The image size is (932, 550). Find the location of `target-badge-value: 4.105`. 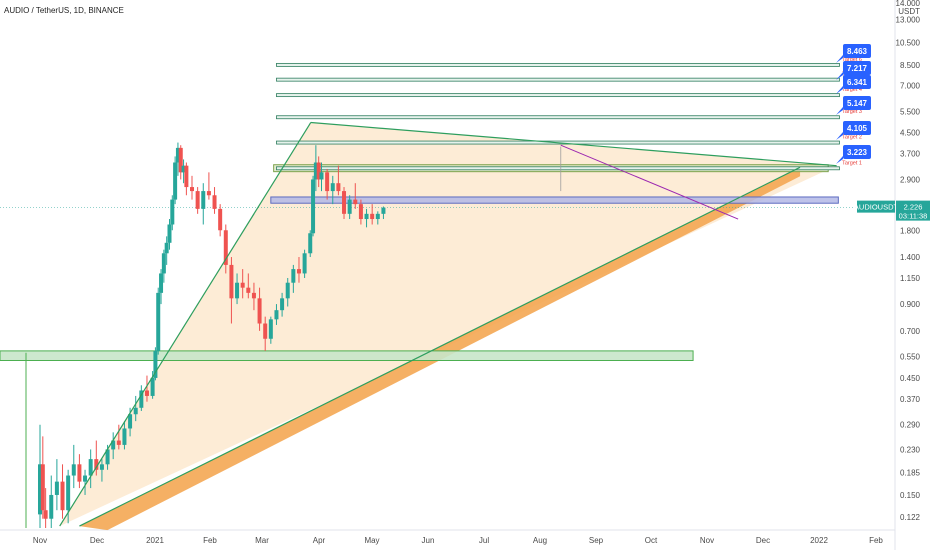

target-badge-value: 4.105 is located at coordinates (857, 128).